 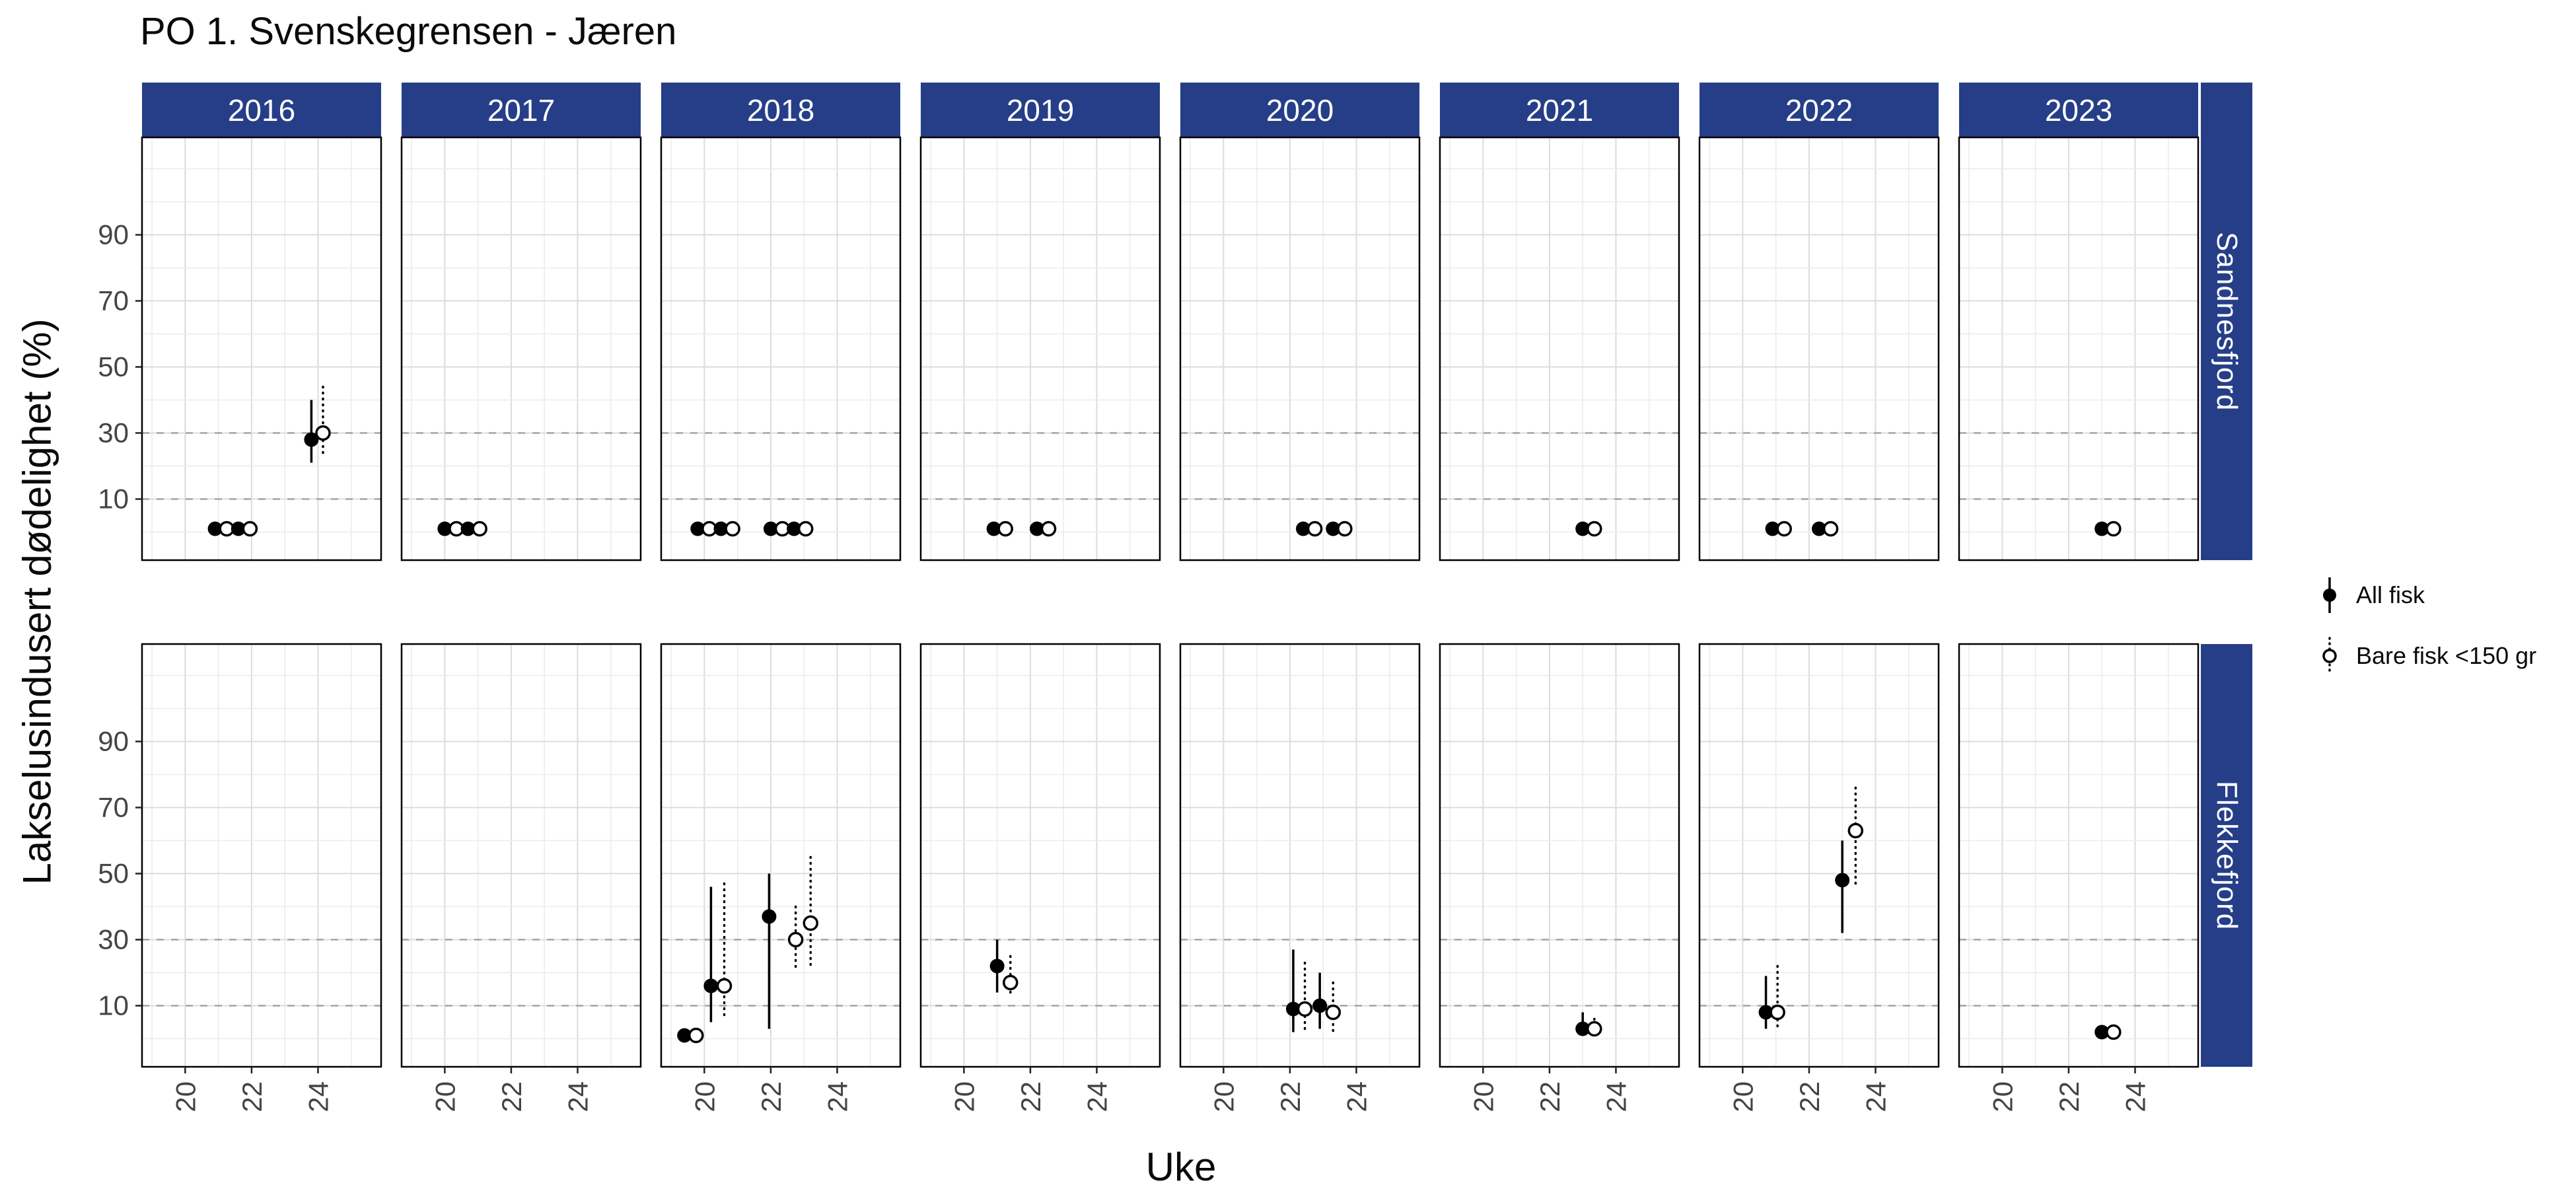 I want to click on facet-strip-2021: 2021, so click(x=1559, y=110).